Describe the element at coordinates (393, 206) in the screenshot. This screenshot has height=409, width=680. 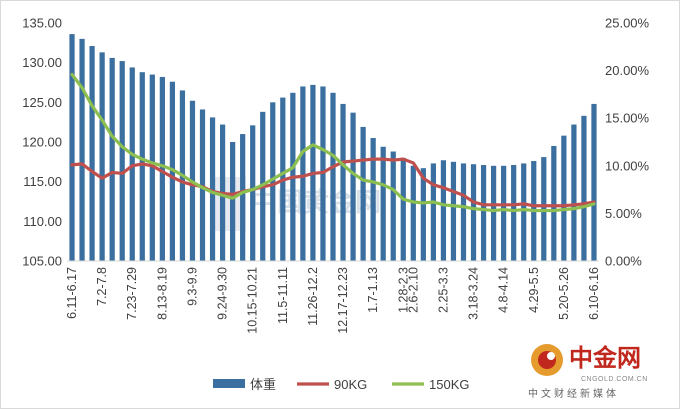
I see `bar-1.21-1.27` at that location.